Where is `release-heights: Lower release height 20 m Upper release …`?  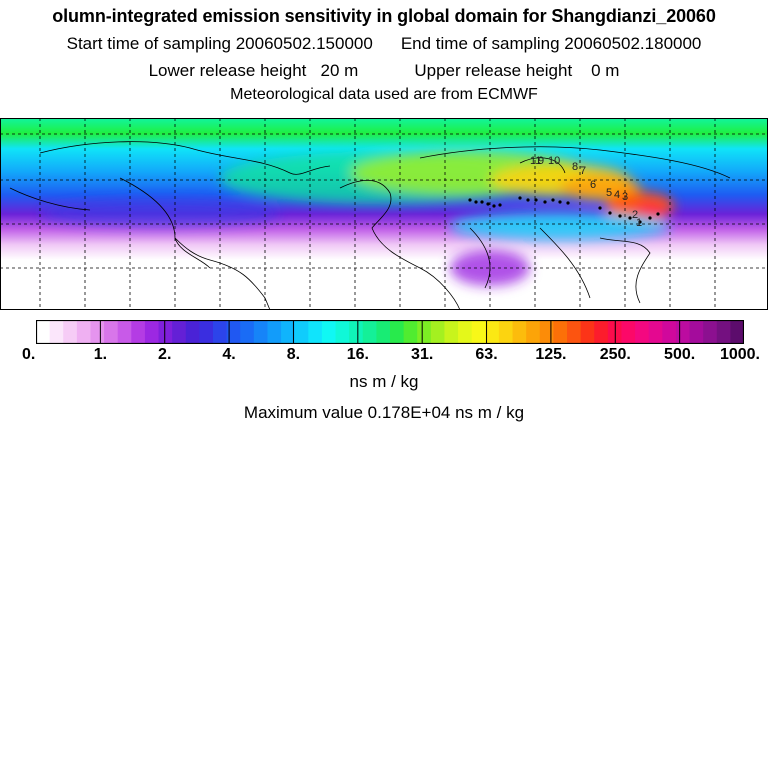 release-heights: Lower release height 20 m Upper release … is located at coordinates (384, 71).